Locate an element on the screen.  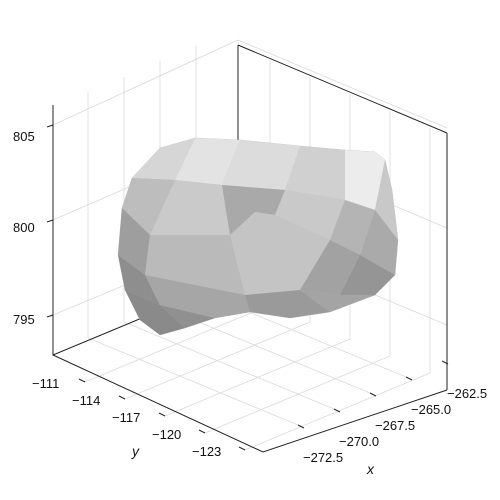
z-tick-label: 795 is located at coordinates (24, 319).